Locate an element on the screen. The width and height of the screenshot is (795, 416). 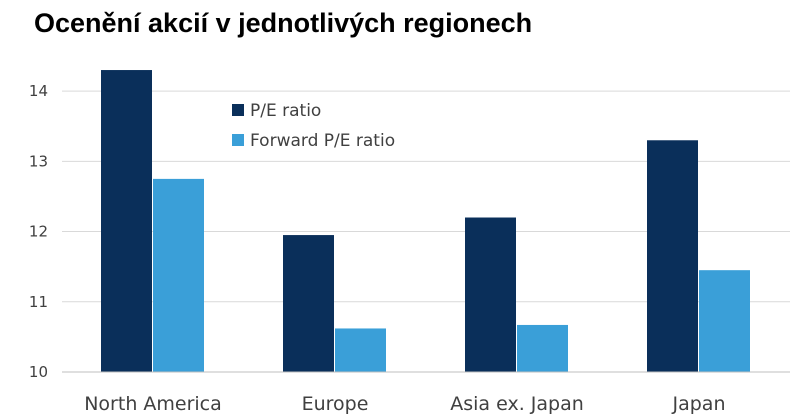
x-category-label: Asia ex. Japan is located at coordinates (517, 404).